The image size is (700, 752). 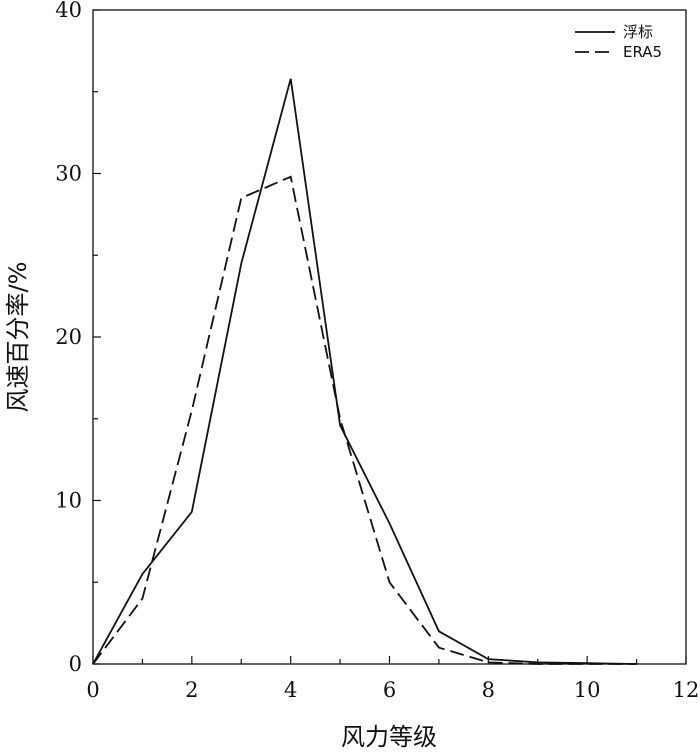 What do you see at coordinates (618, 42) in the screenshot?
I see `legend: 浮标 ERA5` at bounding box center [618, 42].